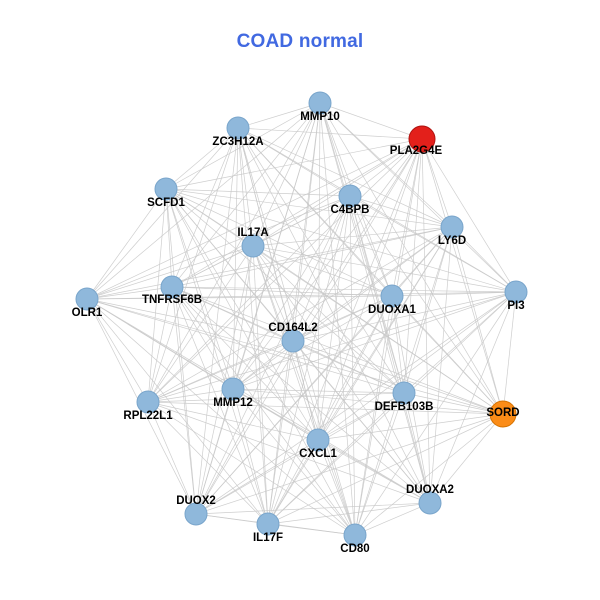 This screenshot has height=600, width=600. What do you see at coordinates (404, 407) in the screenshot?
I see `node-label-DEFB103B: DEFB103B` at bounding box center [404, 407].